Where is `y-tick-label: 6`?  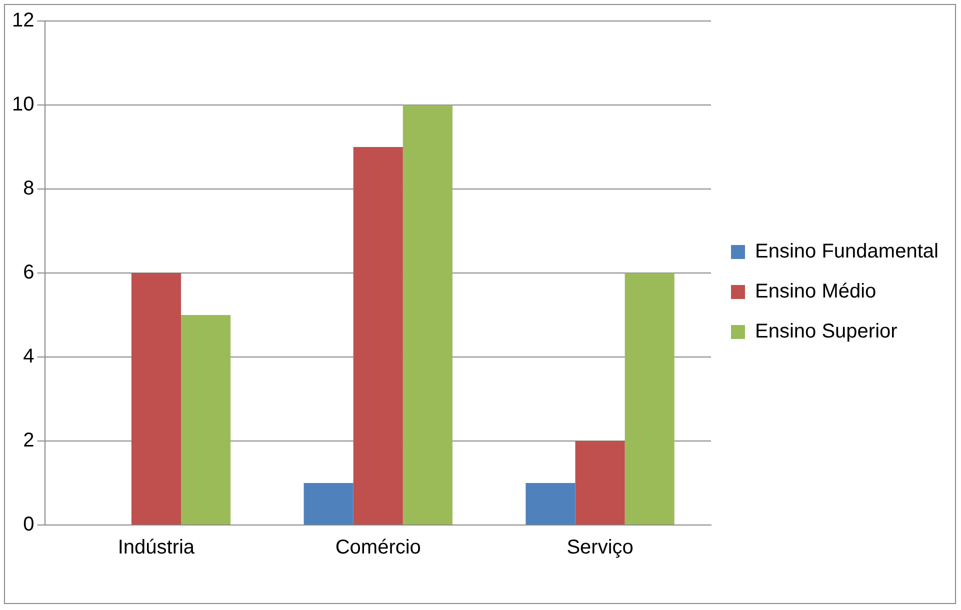 y-tick-label: 6 is located at coordinates (28, 273).